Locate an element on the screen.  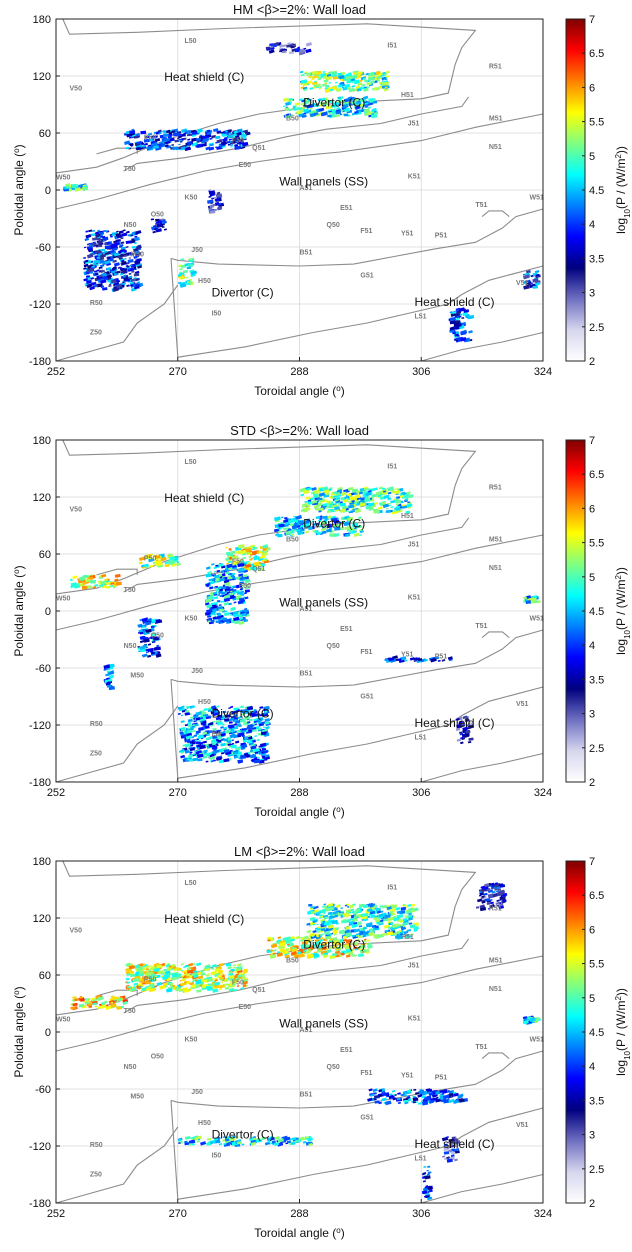
port-label: T50 is located at coordinates (130, 590).